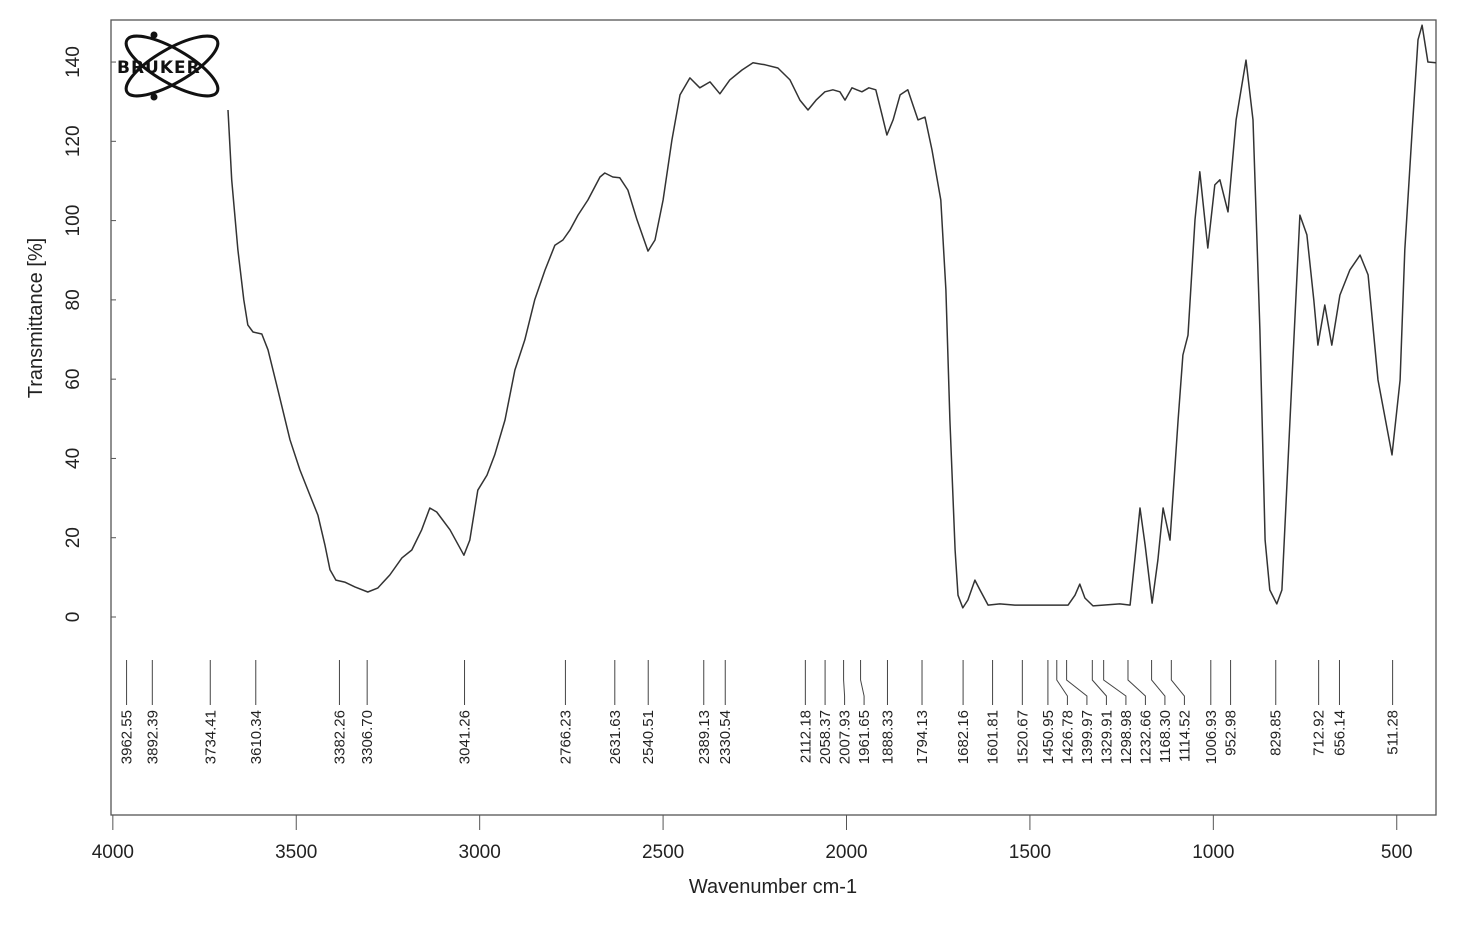 The image size is (1457, 929). I want to click on peak-label: 1888.33, so click(887, 737).